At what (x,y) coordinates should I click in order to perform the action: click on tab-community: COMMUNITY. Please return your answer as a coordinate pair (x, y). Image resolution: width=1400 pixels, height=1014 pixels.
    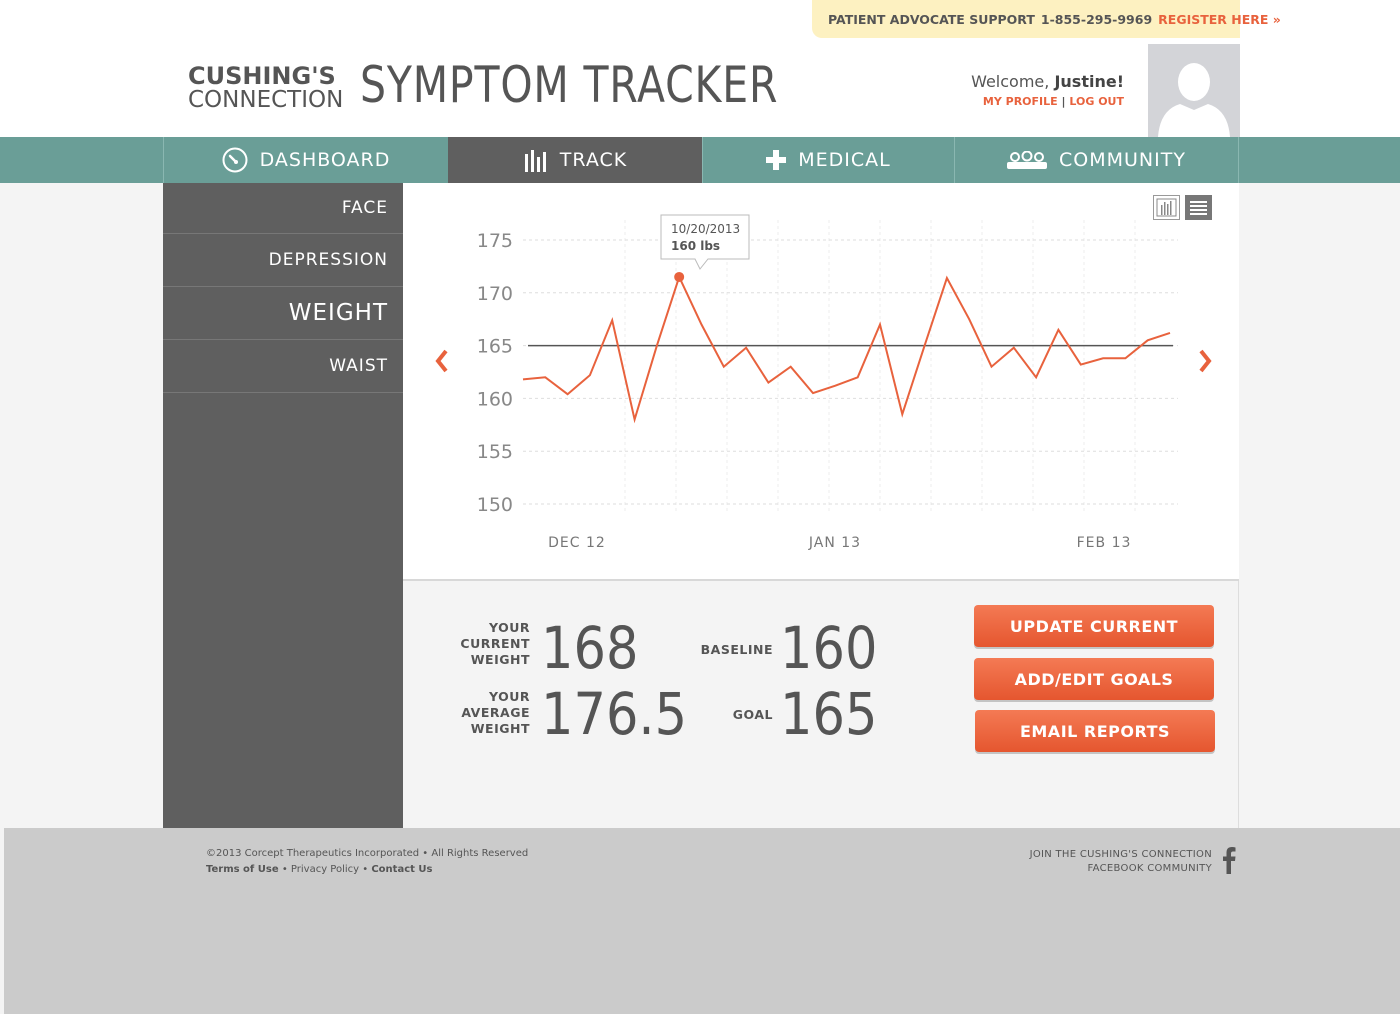
    Looking at the image, I should click on (1096, 160).